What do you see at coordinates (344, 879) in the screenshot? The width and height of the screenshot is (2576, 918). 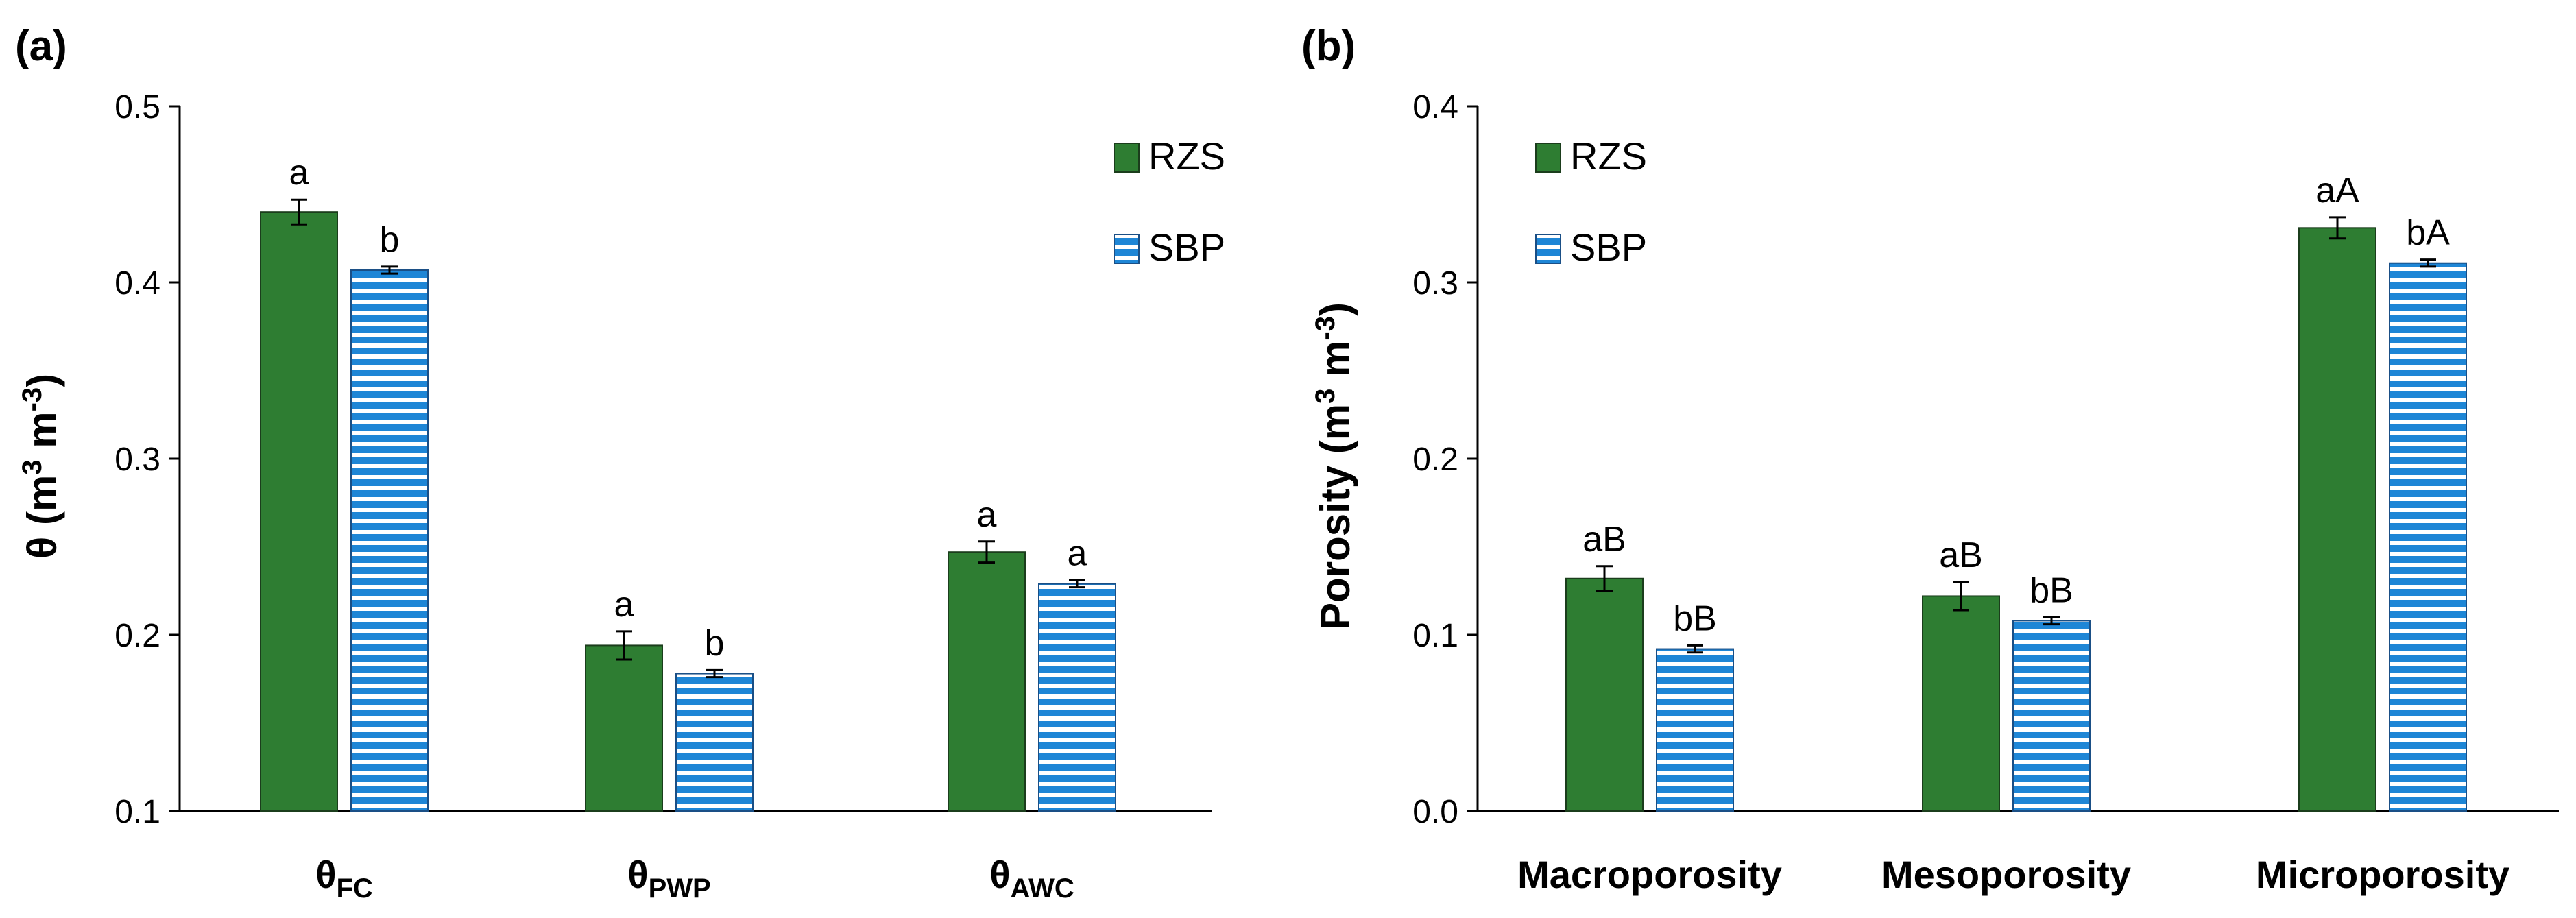 I see `panel-a-x-category-label: θFC` at bounding box center [344, 879].